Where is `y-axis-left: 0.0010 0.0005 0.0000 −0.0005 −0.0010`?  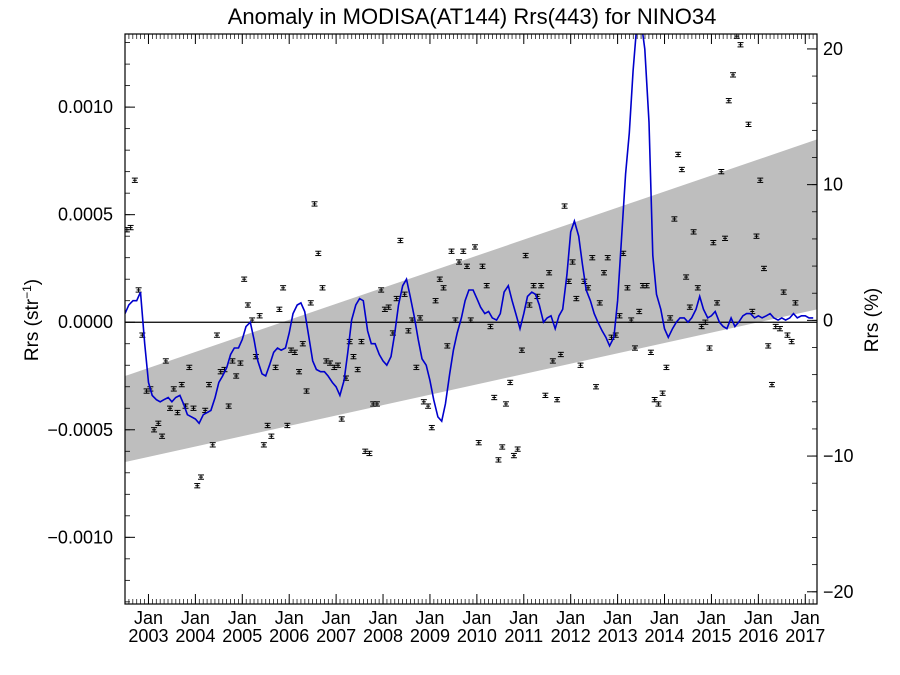 y-axis-left: 0.0010 0.0005 0.0000 −0.0005 −0.0010 is located at coordinates (91, 322).